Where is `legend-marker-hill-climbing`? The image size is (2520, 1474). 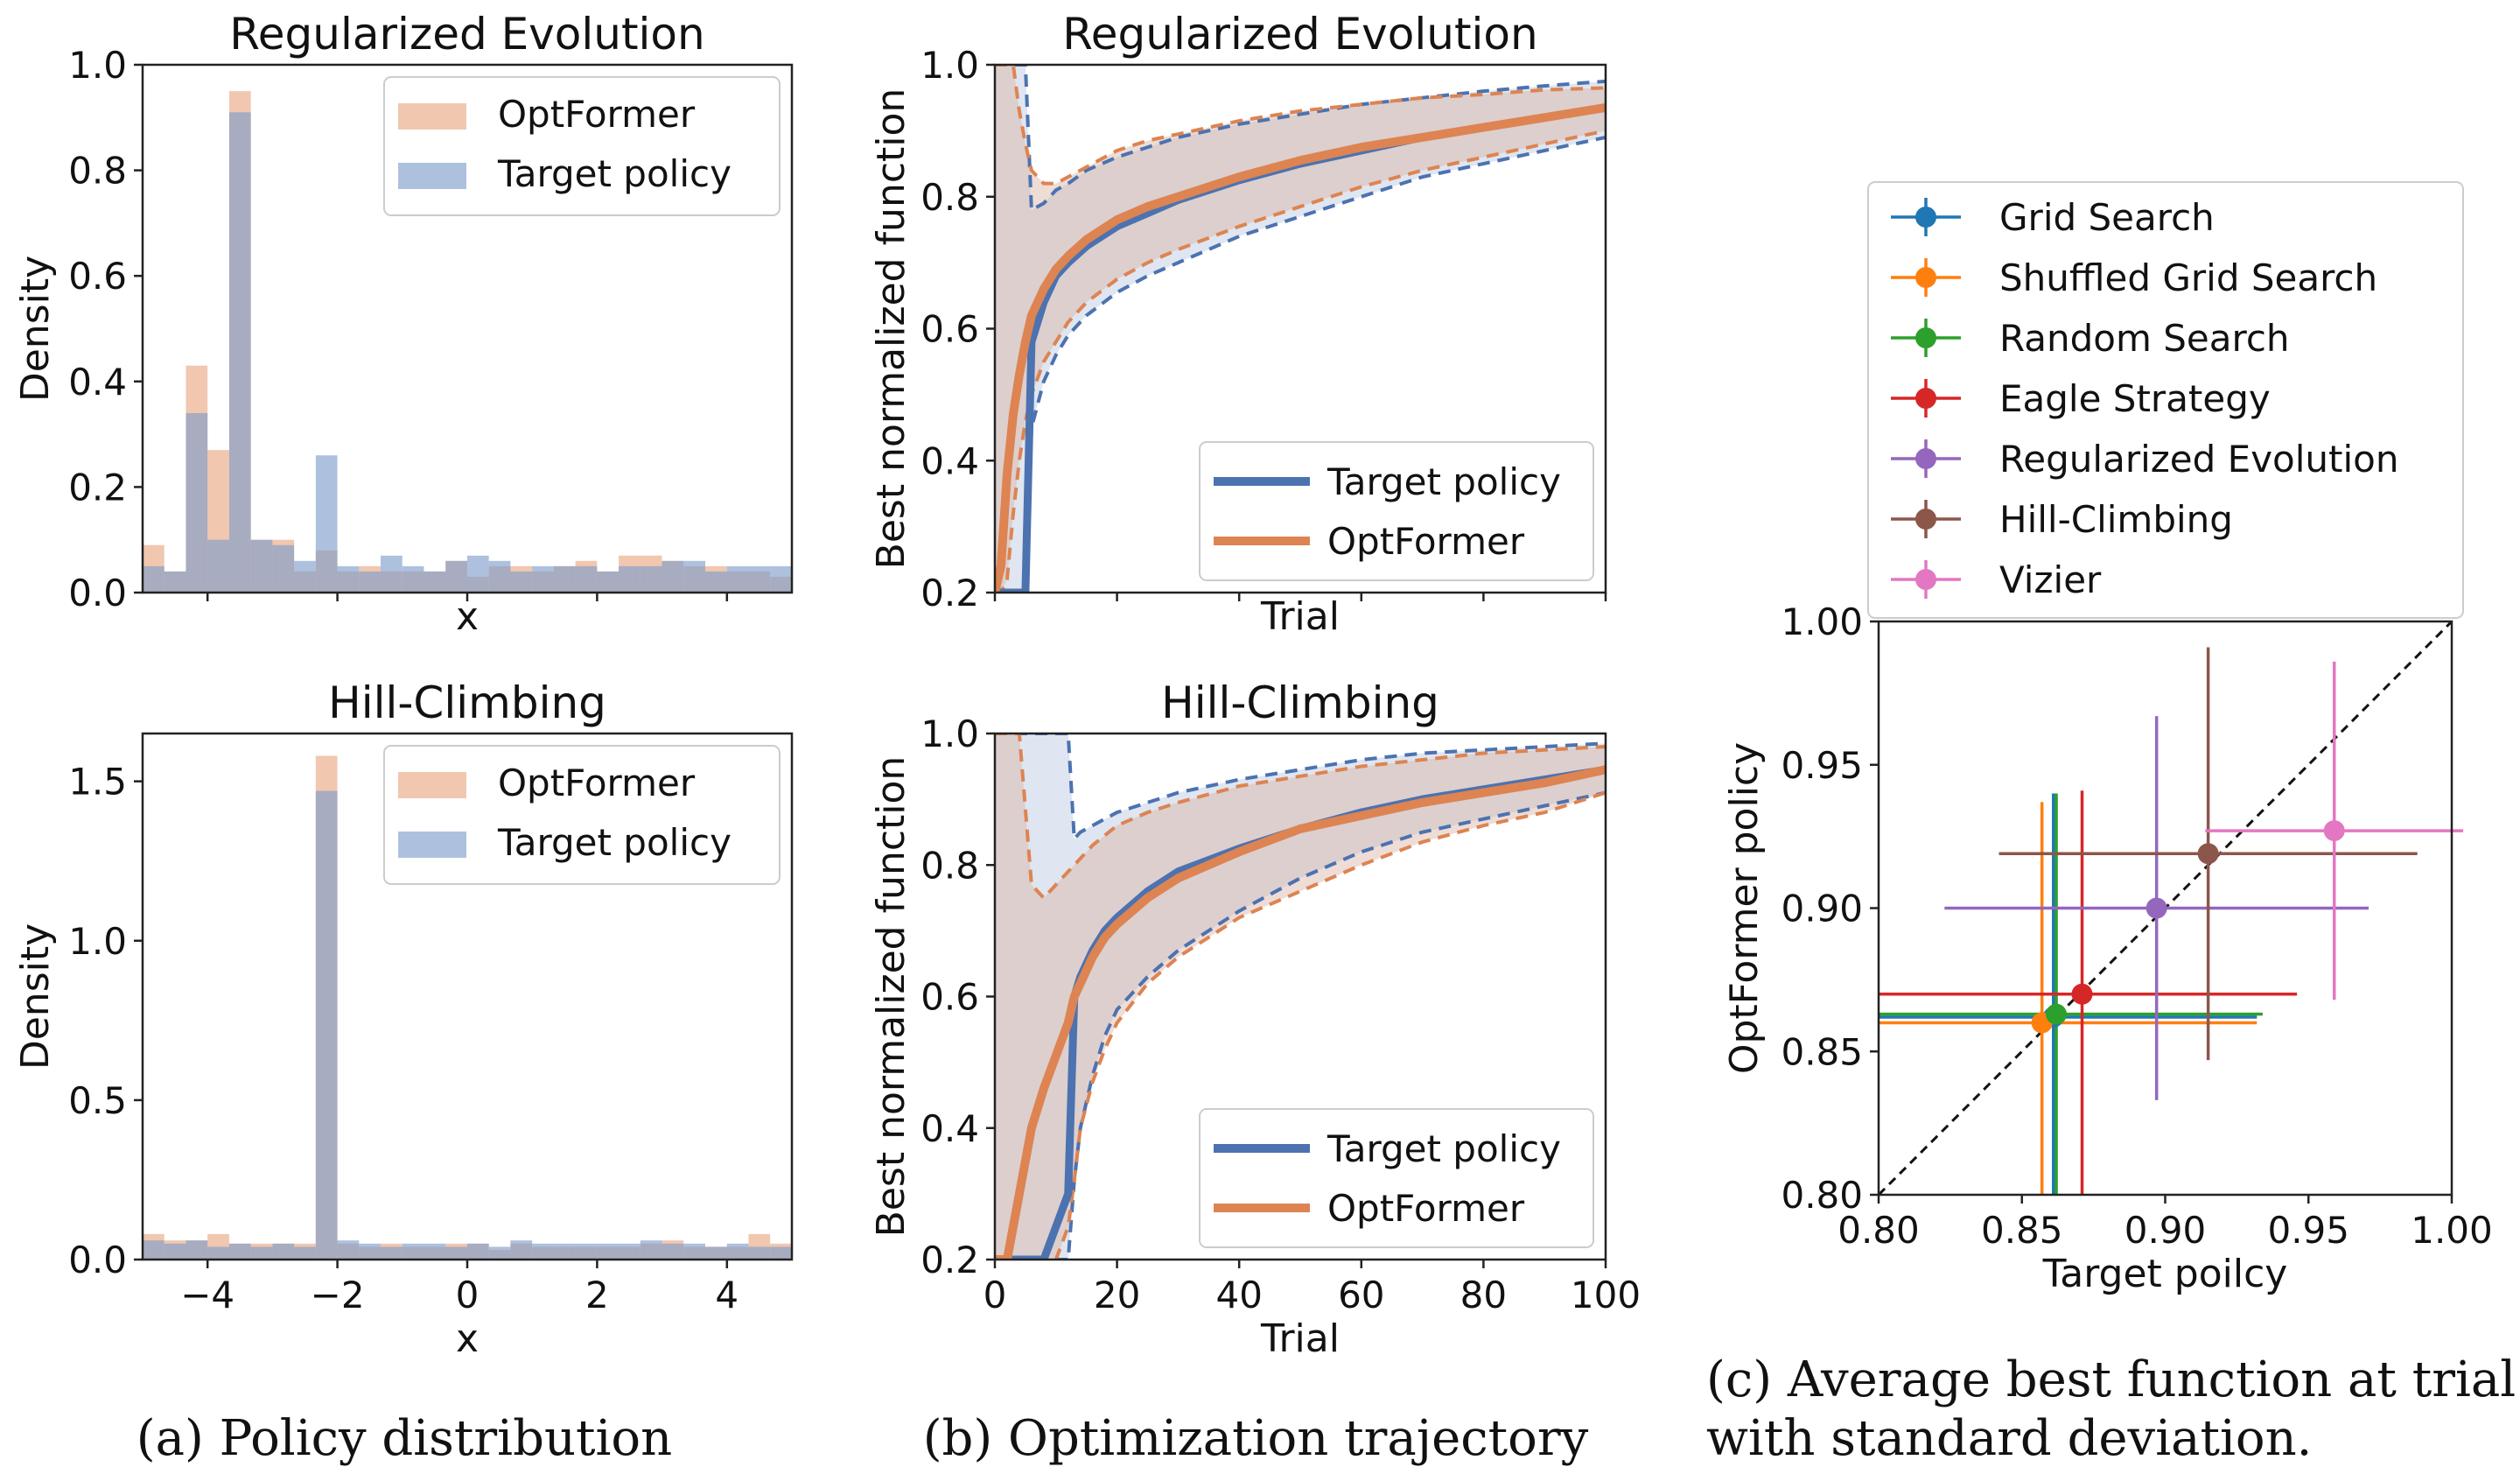
legend-marker-hill-climbing is located at coordinates (1925, 519).